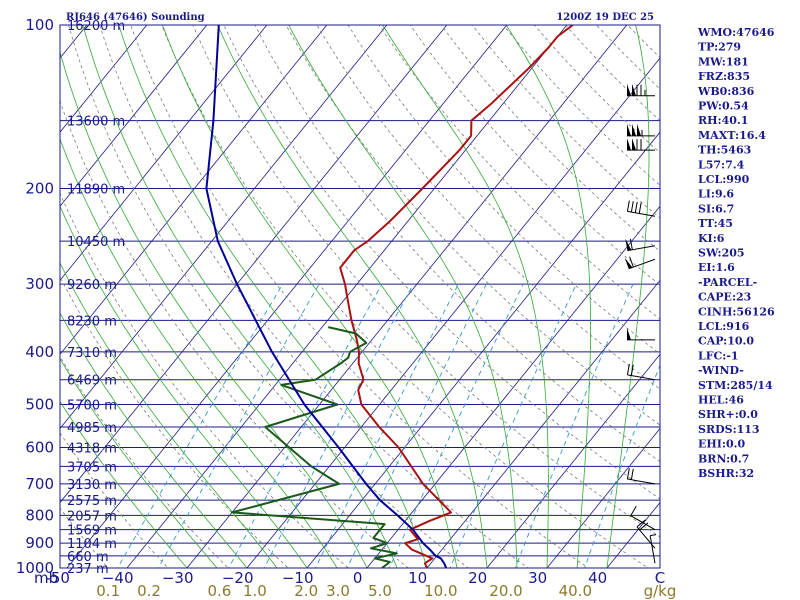 The image size is (800, 600). I want to click on dewpoint-profile-line, so click(314, 447).